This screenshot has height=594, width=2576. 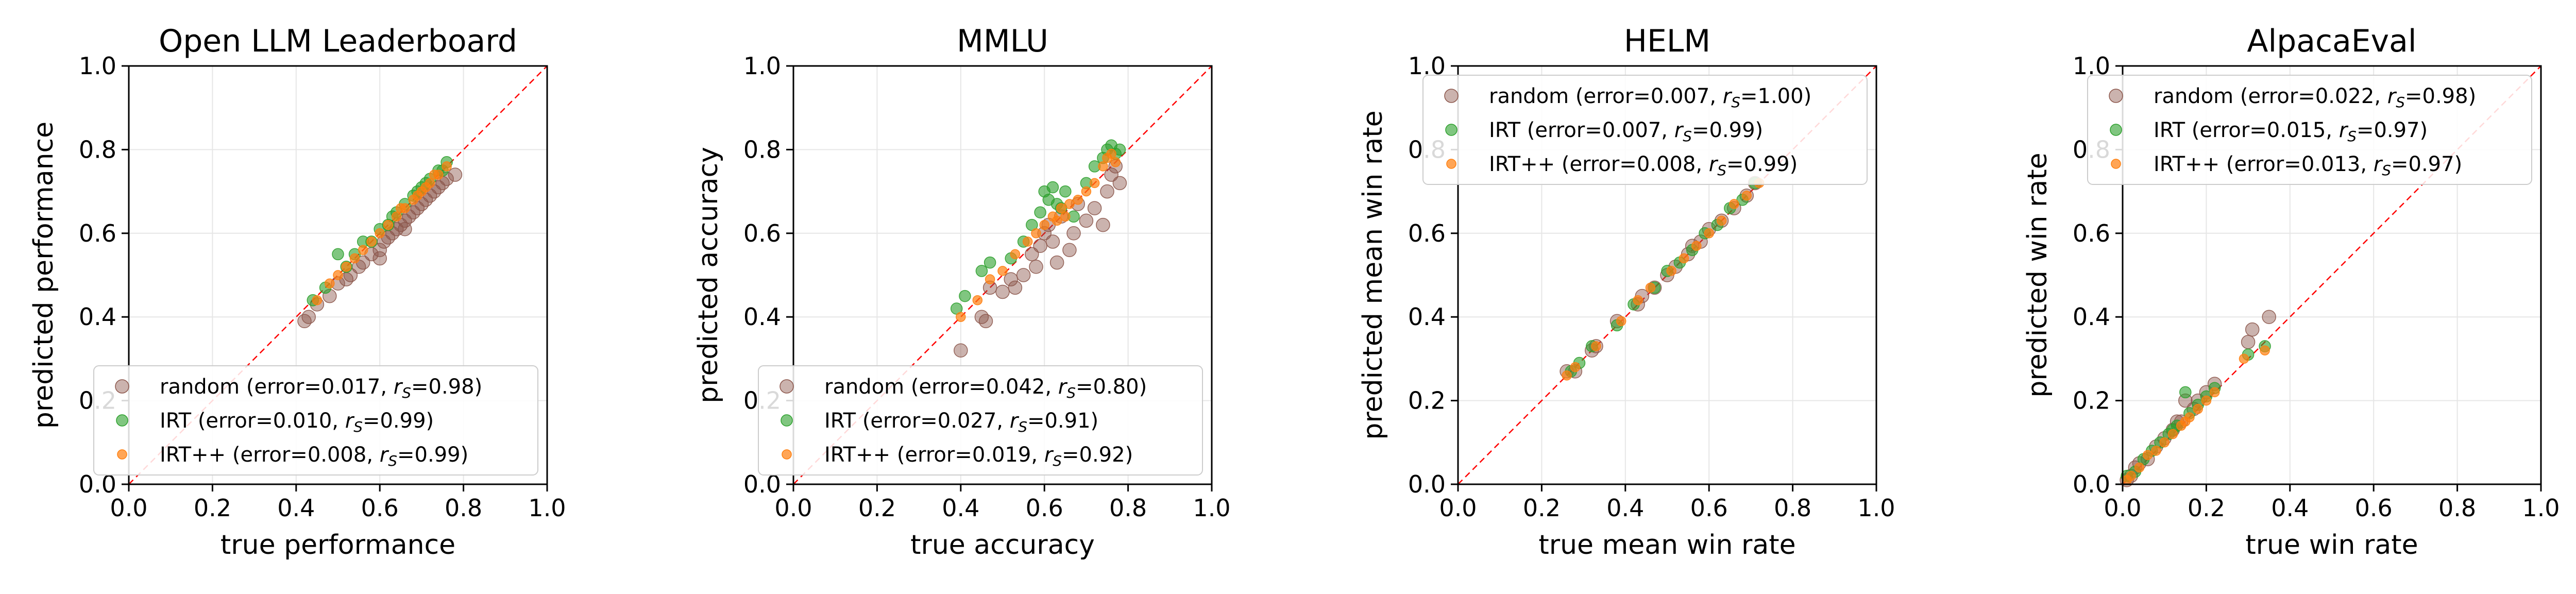 I want to click on chart-title: HELM, so click(x=1667, y=41).